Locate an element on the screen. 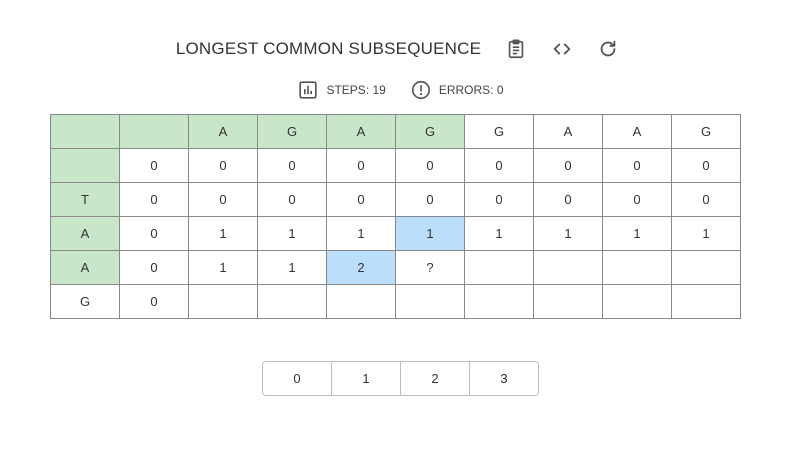 This screenshot has width=799, height=454. refresh-icon is located at coordinates (608, 49).